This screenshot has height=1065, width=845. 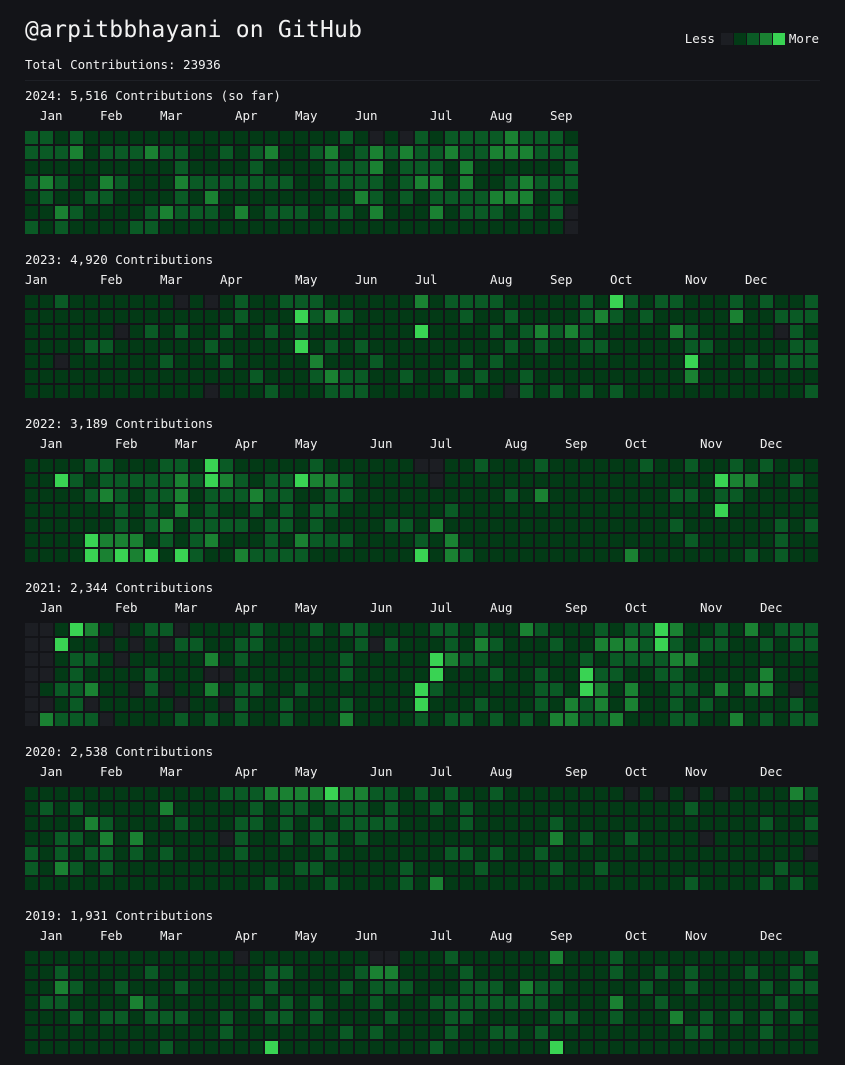 What do you see at coordinates (636, 607) in the screenshot?
I see `month-label-2021-oct: Oct` at bounding box center [636, 607].